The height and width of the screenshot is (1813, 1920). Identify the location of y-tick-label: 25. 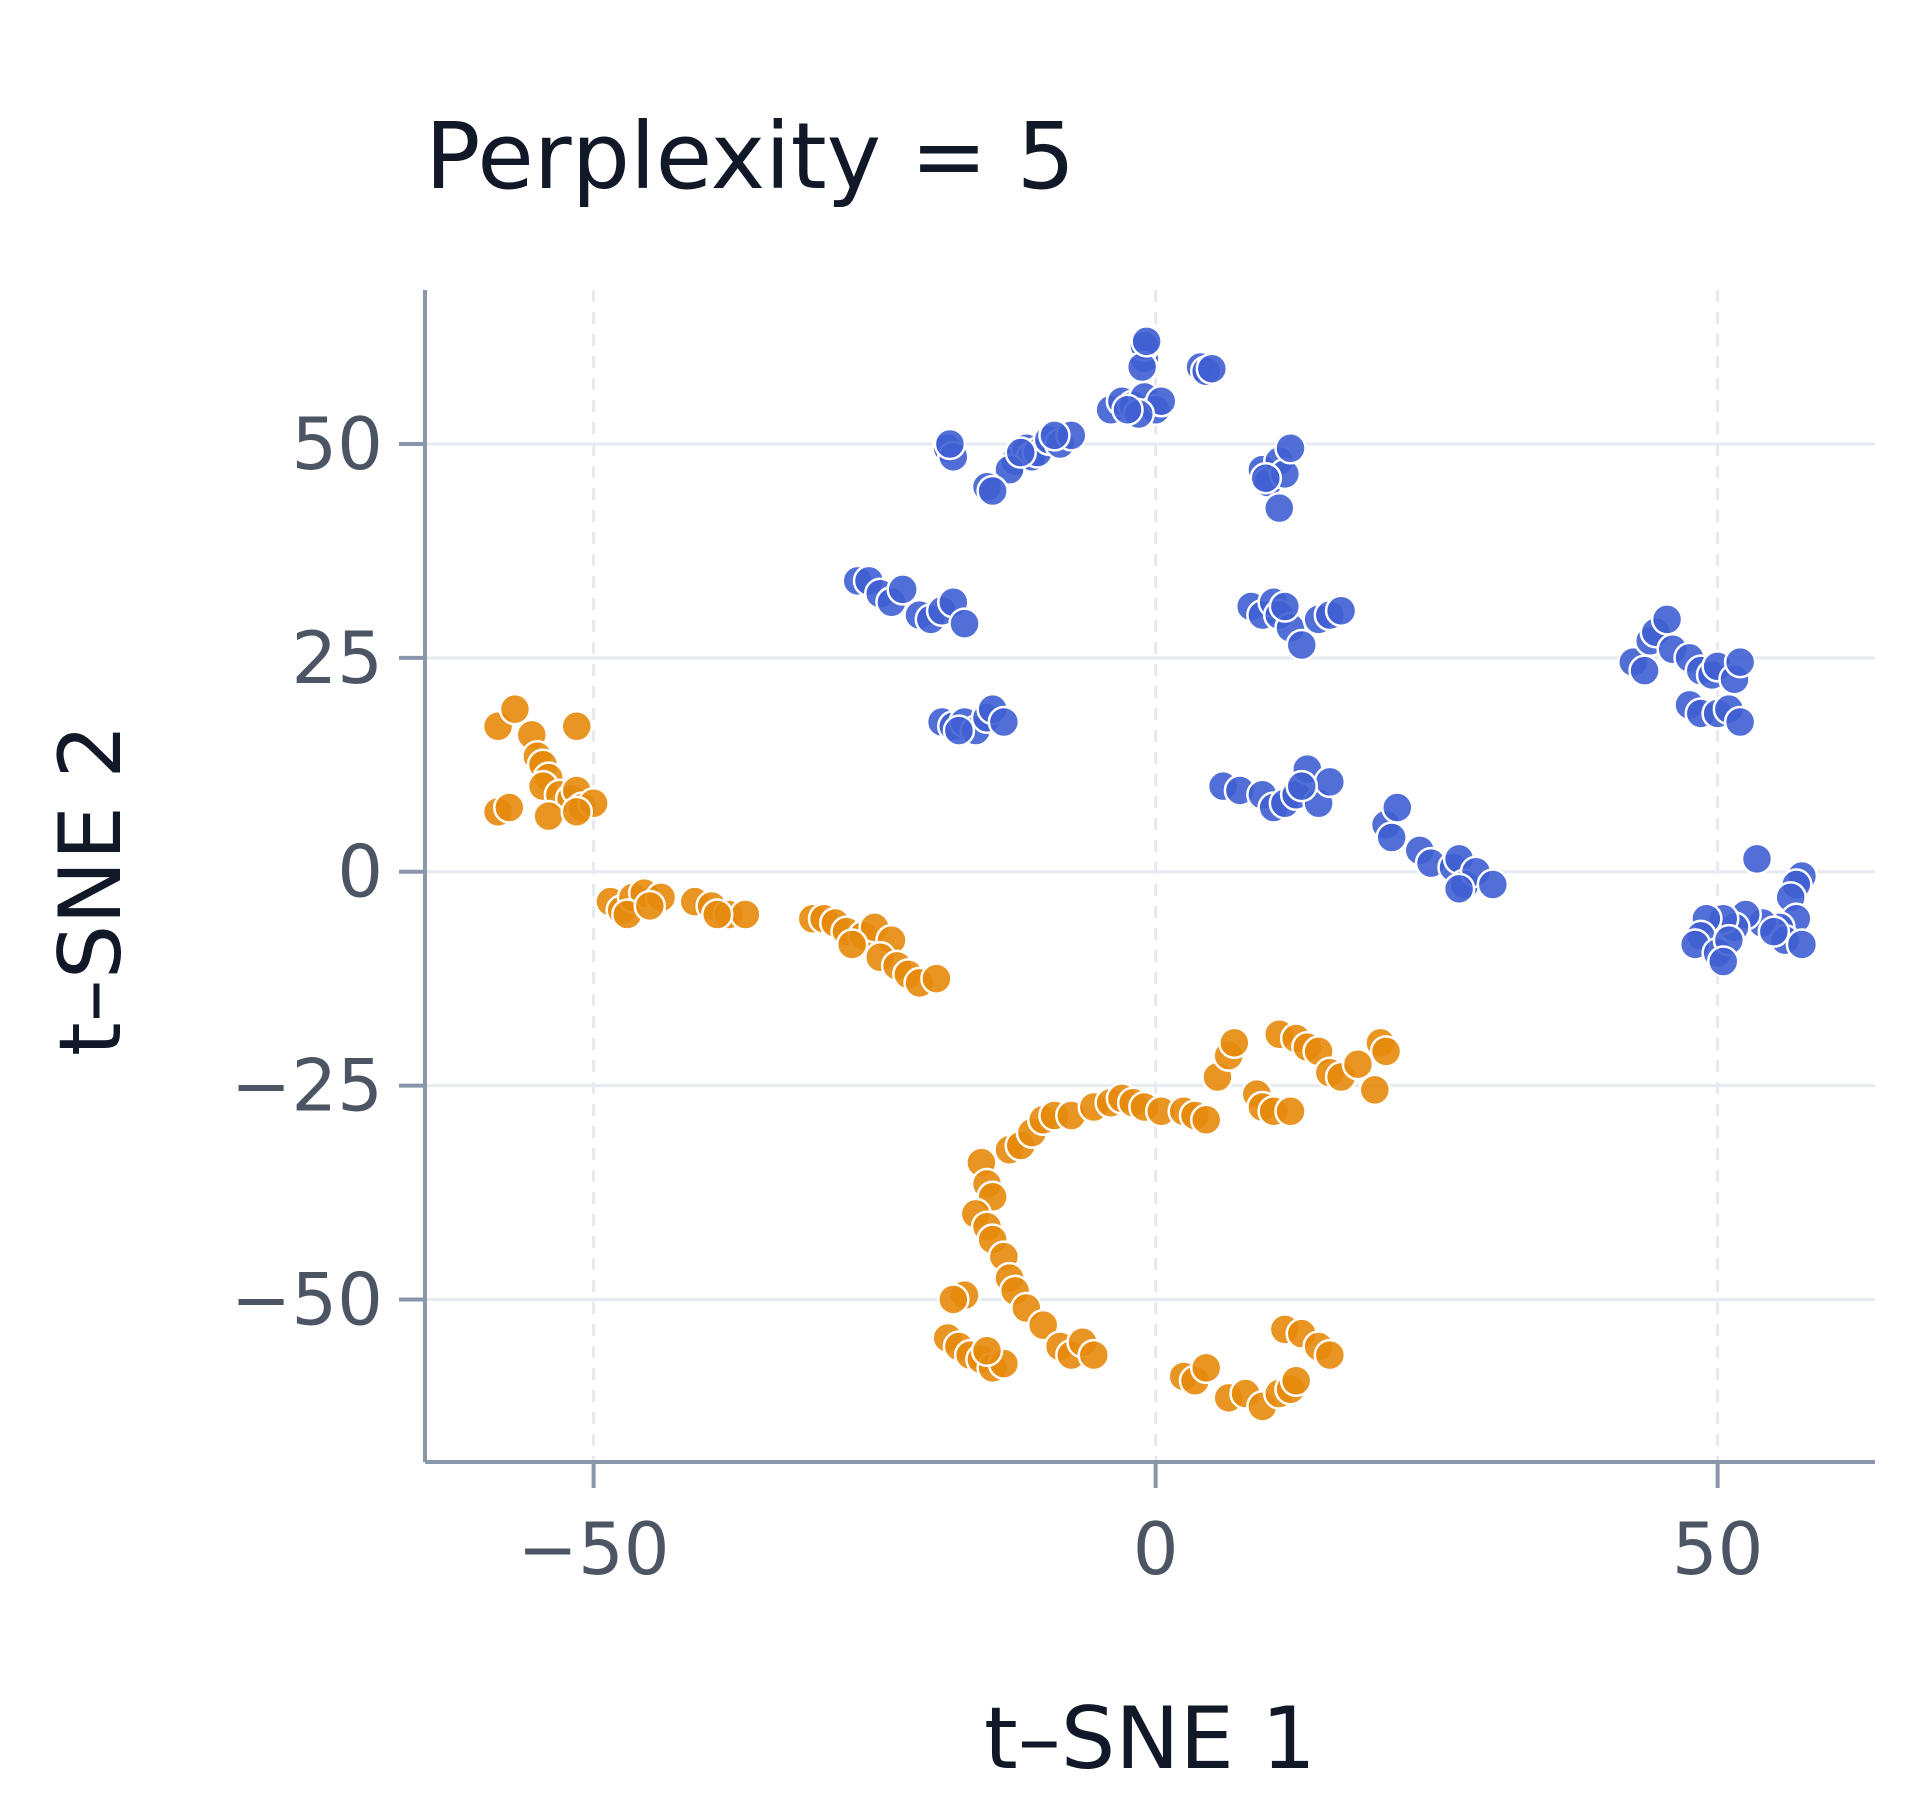
(337, 658).